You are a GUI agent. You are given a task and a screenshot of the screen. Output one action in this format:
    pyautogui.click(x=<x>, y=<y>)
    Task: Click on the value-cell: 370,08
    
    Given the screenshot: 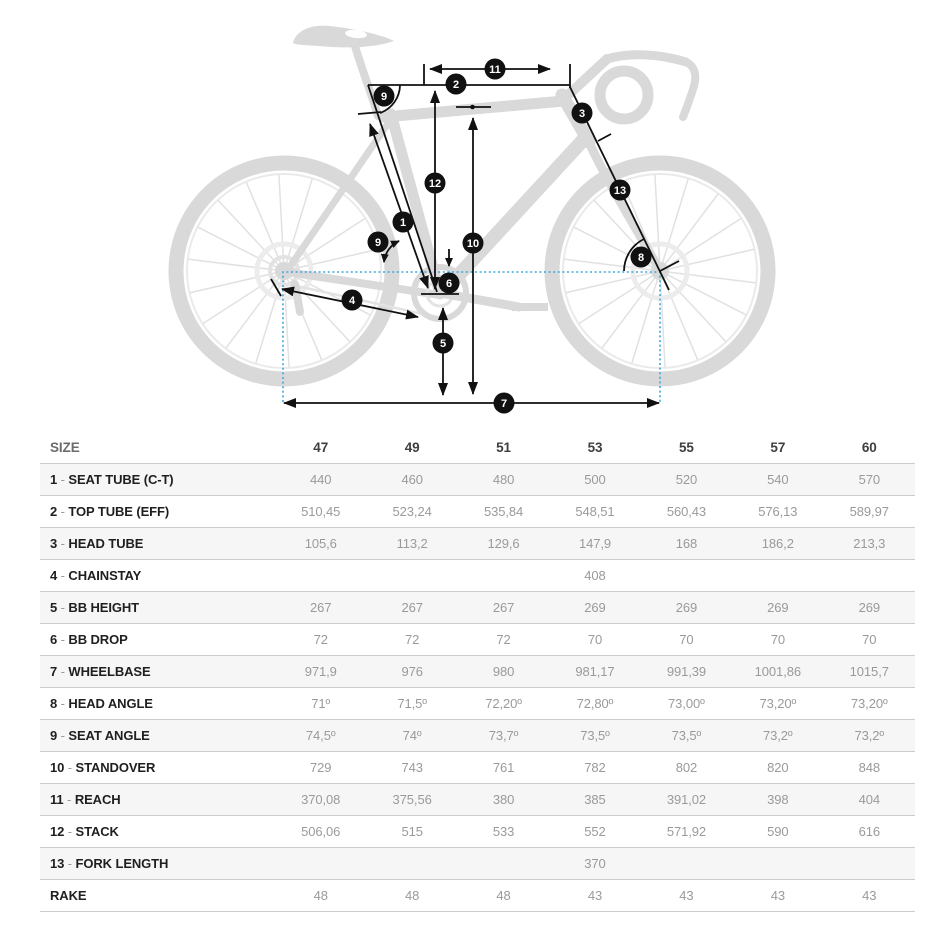 What is the action you would take?
    pyautogui.click(x=321, y=799)
    